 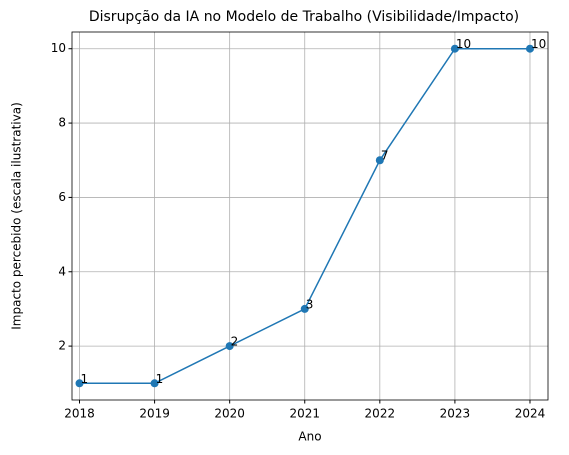 What do you see at coordinates (62, 123) in the screenshot?
I see `y-tick-label: 8` at bounding box center [62, 123].